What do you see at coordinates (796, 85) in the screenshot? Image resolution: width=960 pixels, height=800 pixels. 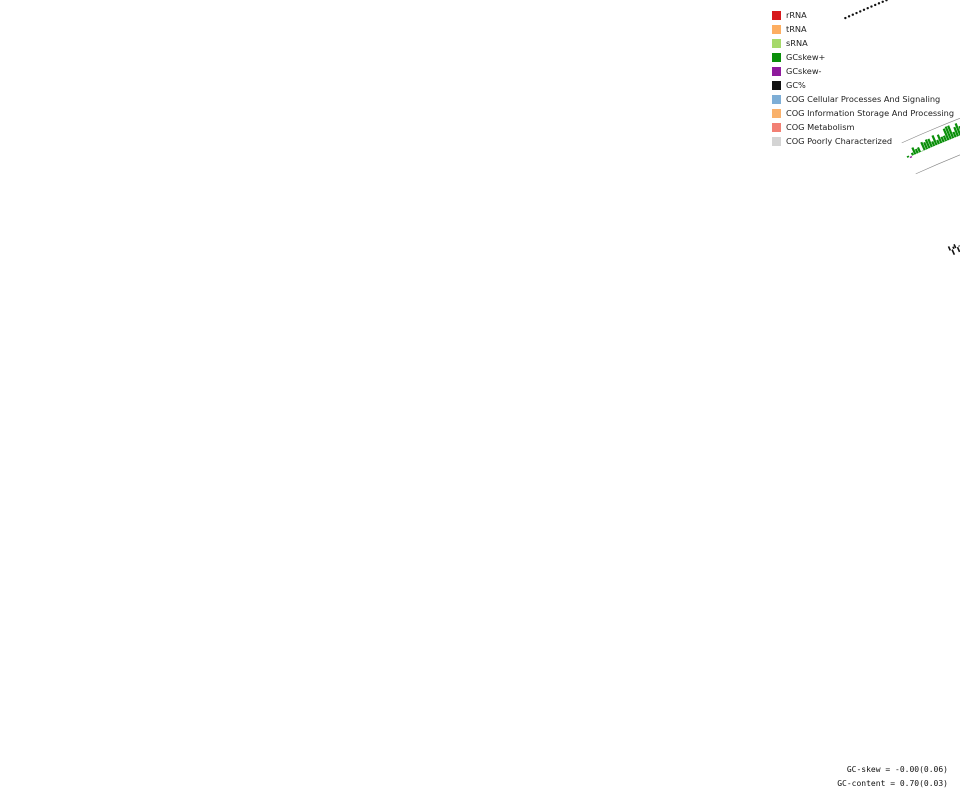 I see `legend-label: GC%` at bounding box center [796, 85].